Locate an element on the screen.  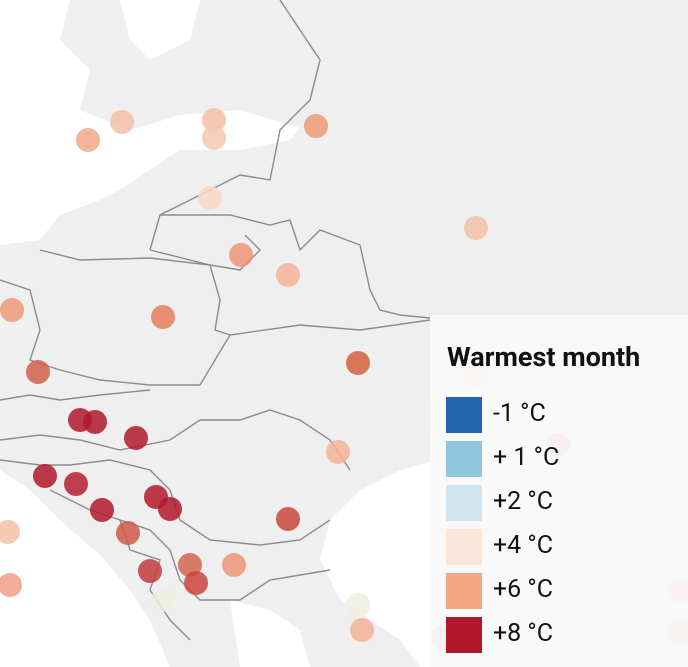
legend-label: -1 °C is located at coordinates (519, 413).